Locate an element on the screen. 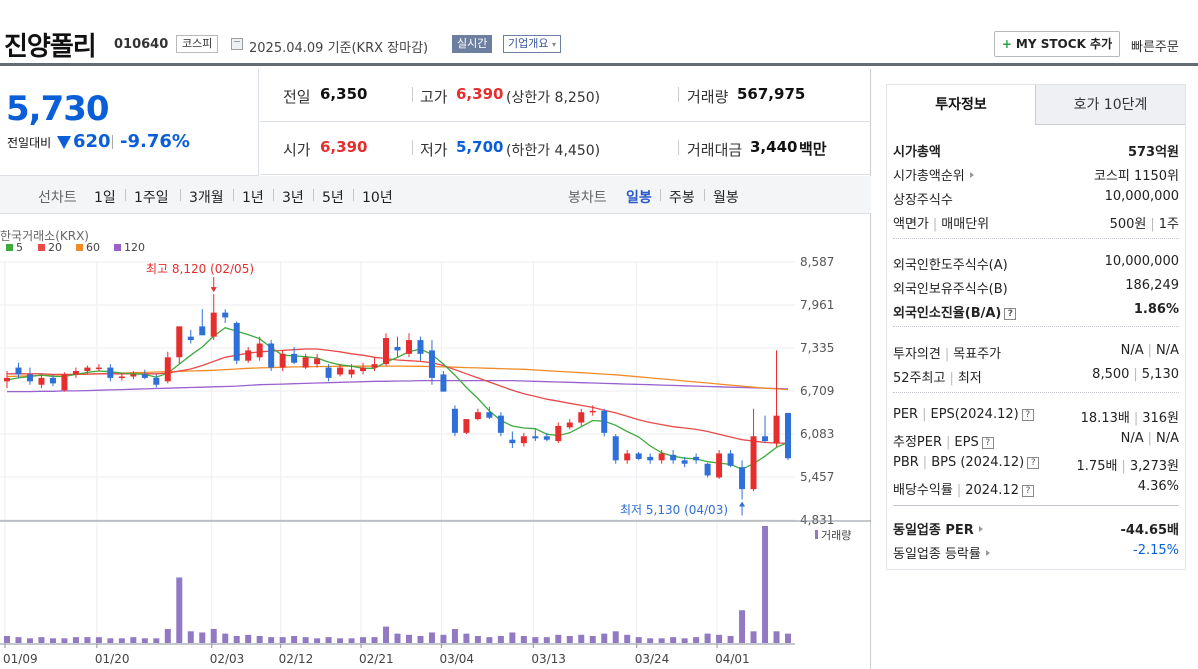 Image resolution: width=1198 pixels, height=669 pixels. est-per-label: 추정PER is located at coordinates (918, 442).